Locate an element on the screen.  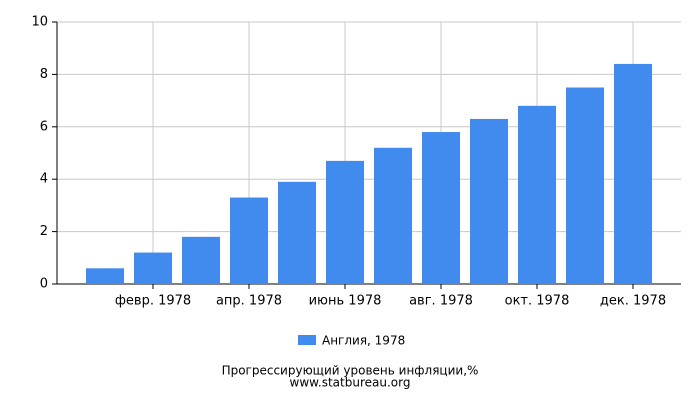
x-tick-label: авг. 1978 is located at coordinates (441, 301).